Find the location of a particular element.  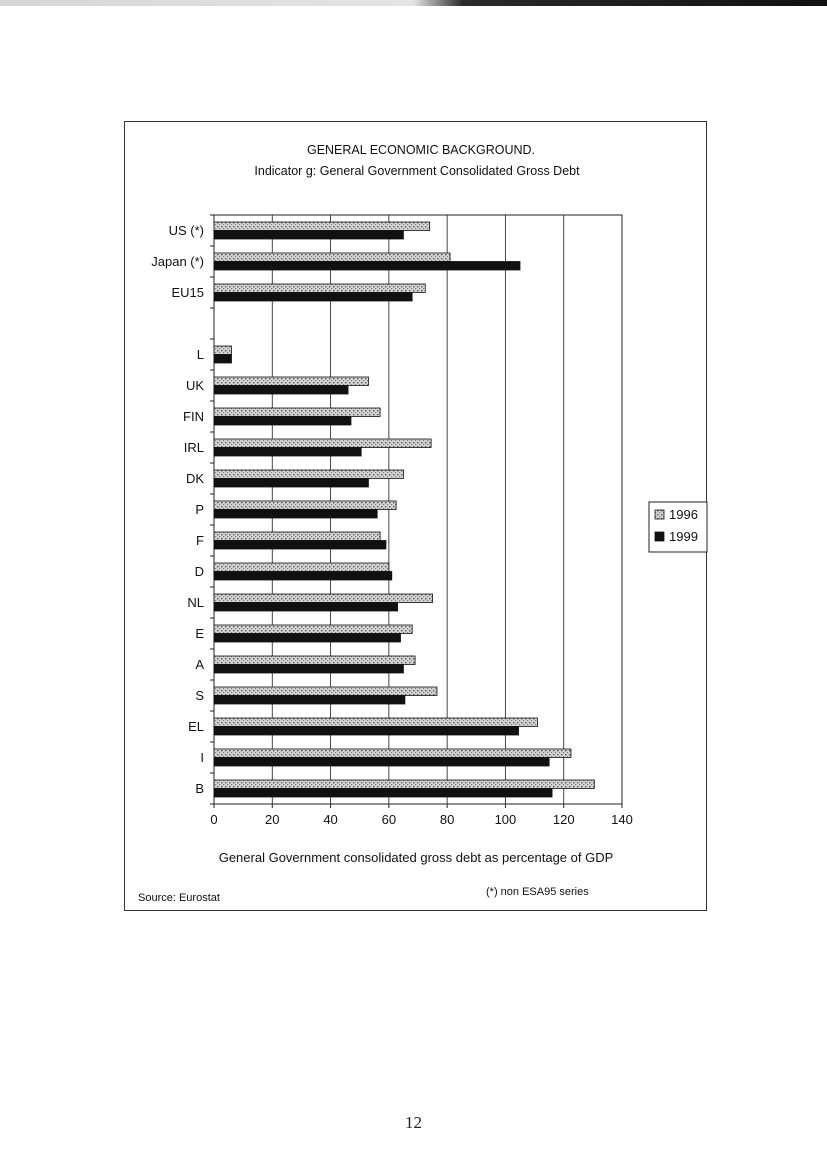

x-tick-label: 80 is located at coordinates (447, 819).